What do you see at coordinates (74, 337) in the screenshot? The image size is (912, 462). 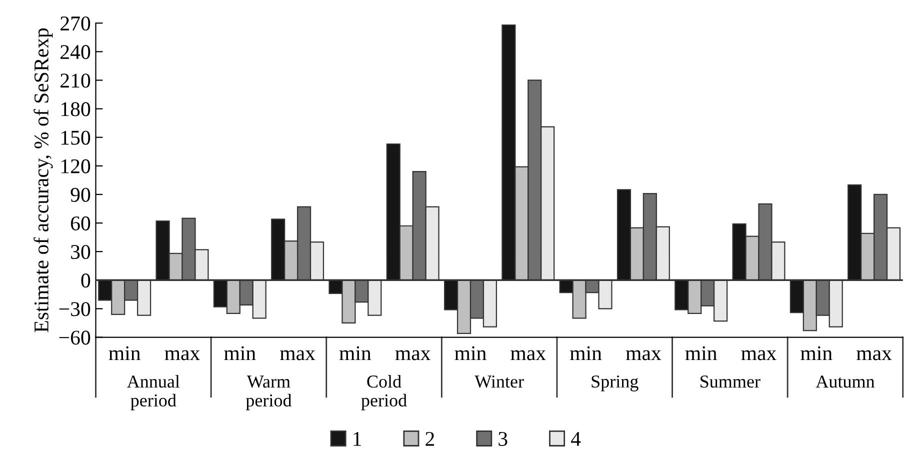 I see `y-tick-label: −60` at bounding box center [74, 337].